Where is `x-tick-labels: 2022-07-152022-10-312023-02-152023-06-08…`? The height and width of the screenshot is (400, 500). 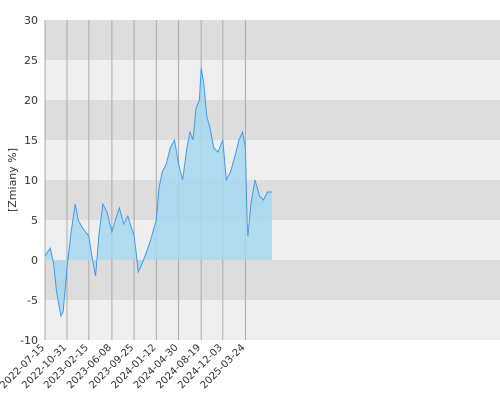
x-tick-labels: 2022-07-152022-10-312023-02-152023-06-08… is located at coordinates (124, 366).